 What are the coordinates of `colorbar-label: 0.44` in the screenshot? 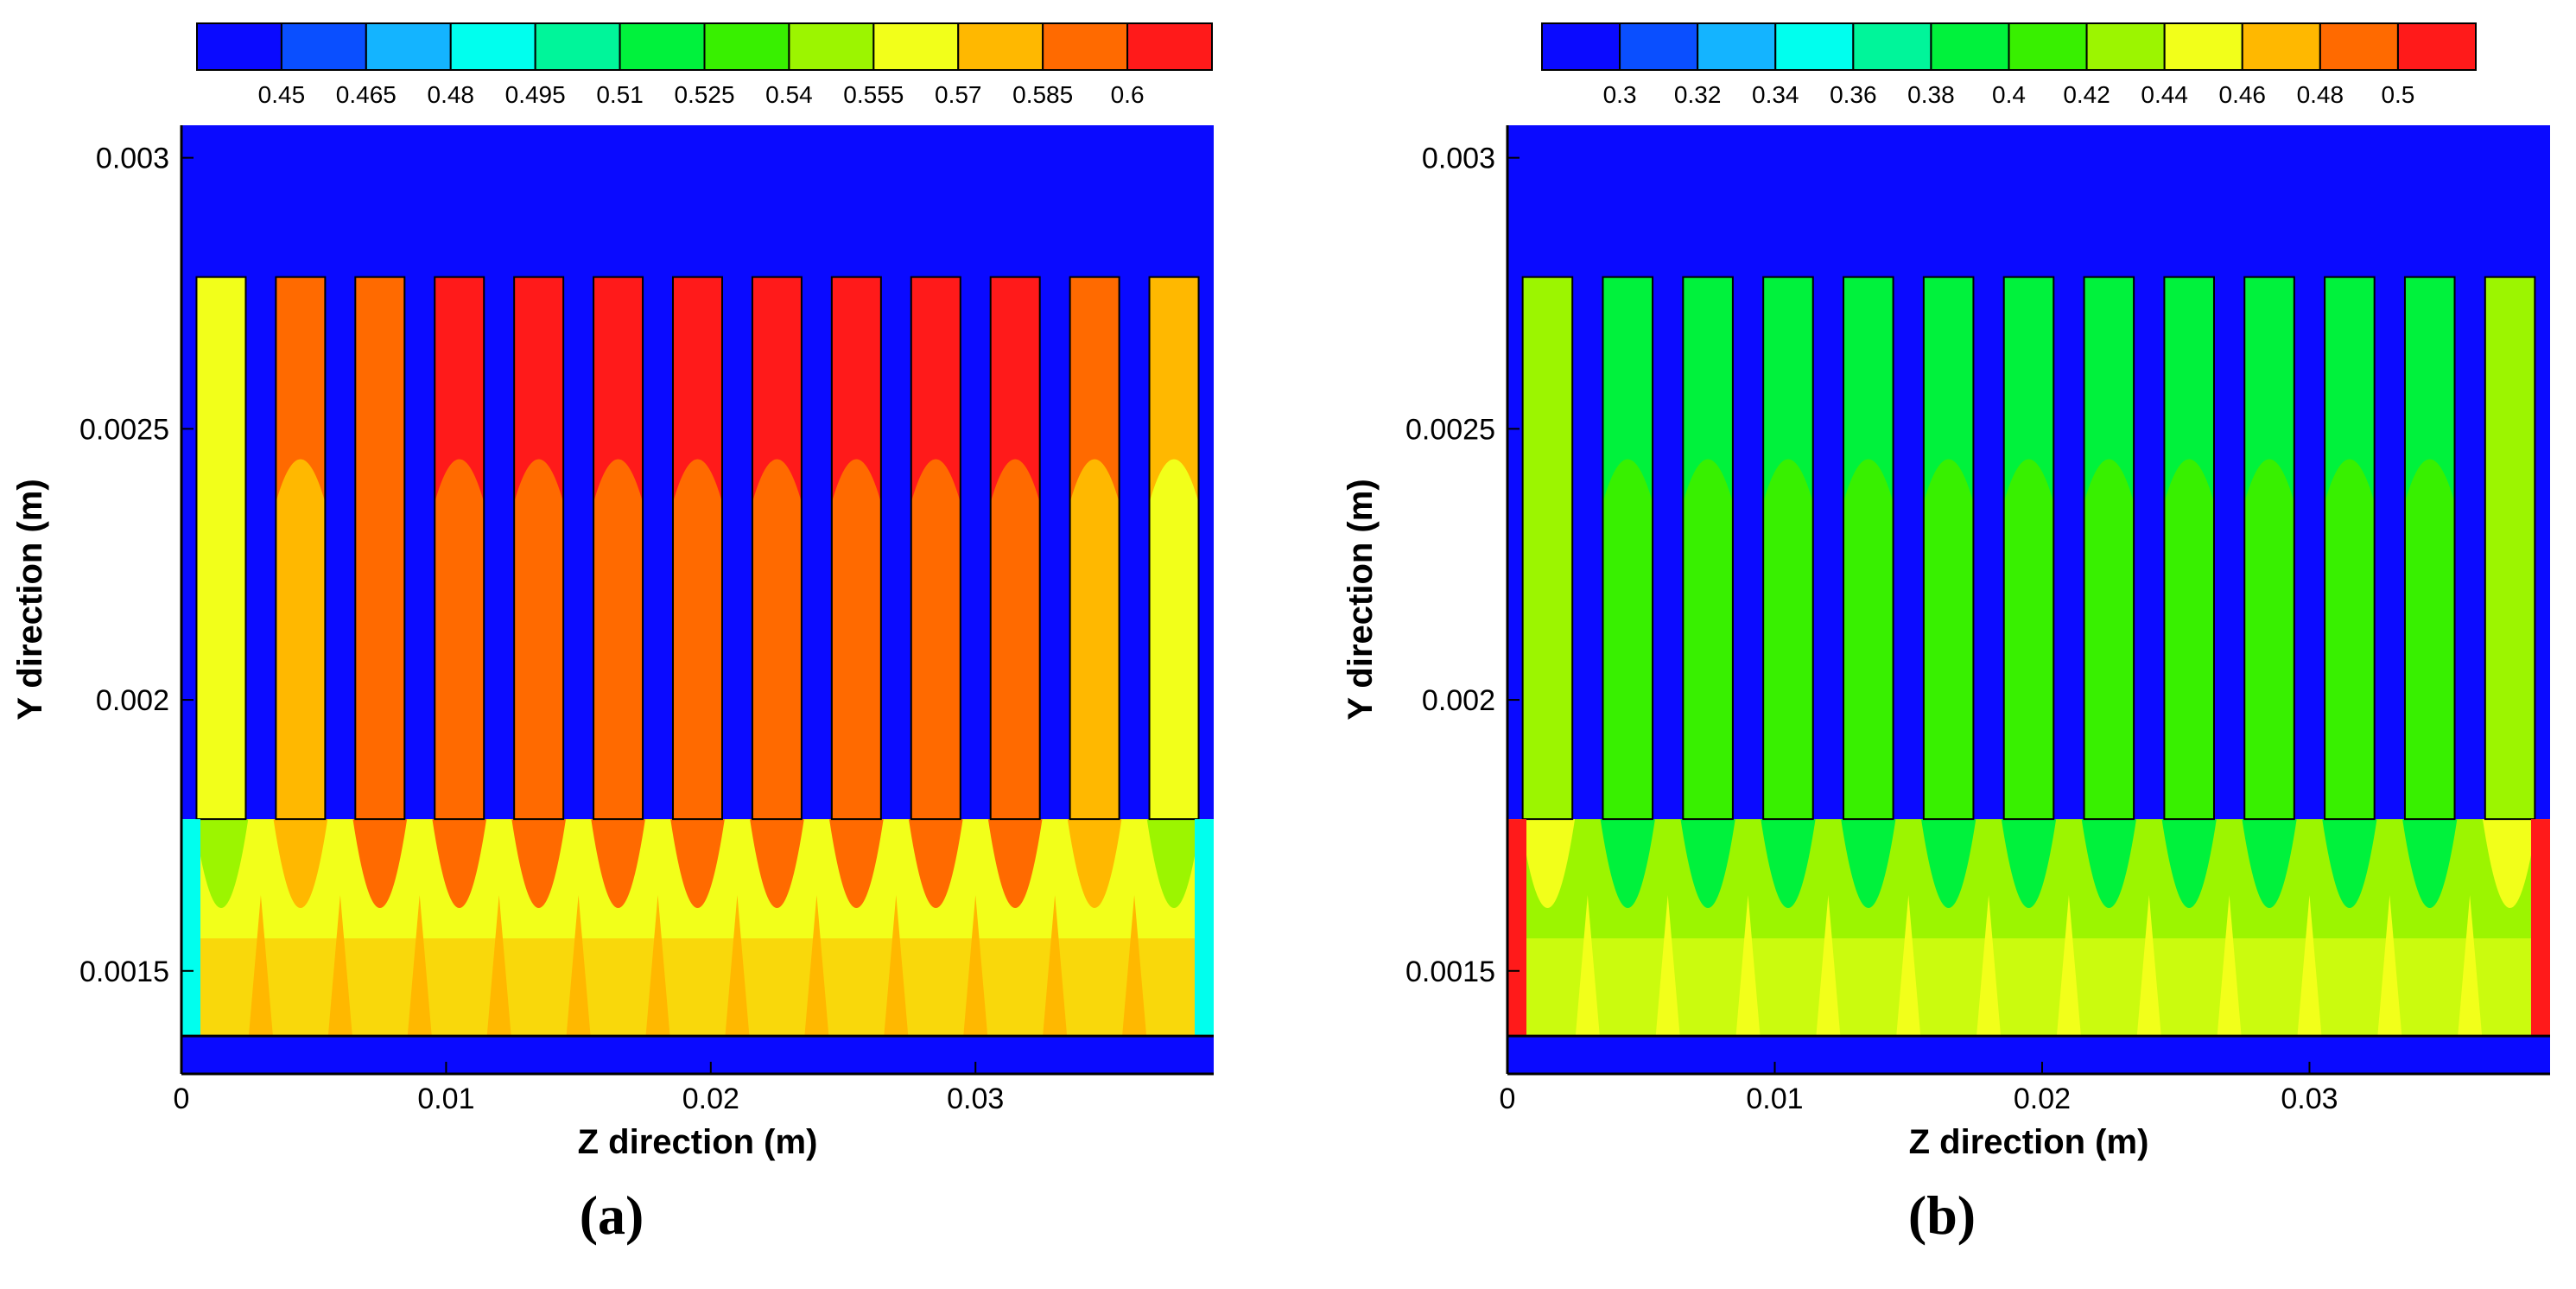 It's located at (2164, 94).